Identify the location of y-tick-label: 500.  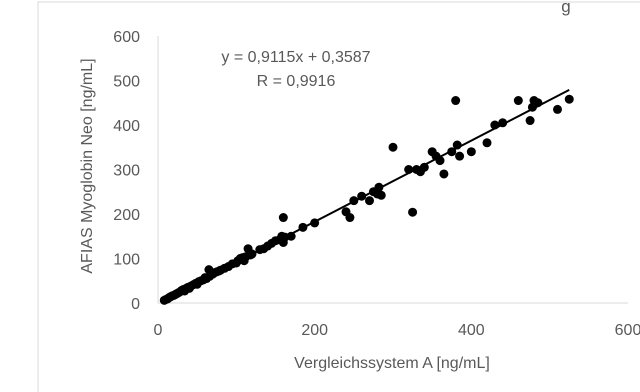
(126, 82).